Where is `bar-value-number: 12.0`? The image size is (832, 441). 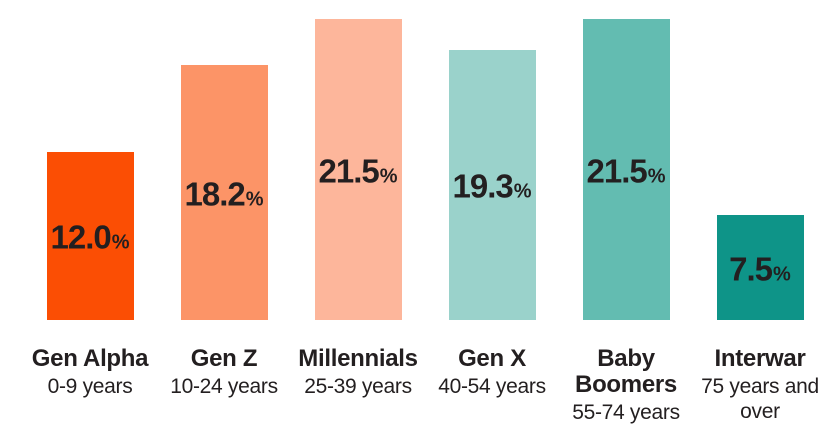
bar-value-number: 12.0 is located at coordinates (80, 237).